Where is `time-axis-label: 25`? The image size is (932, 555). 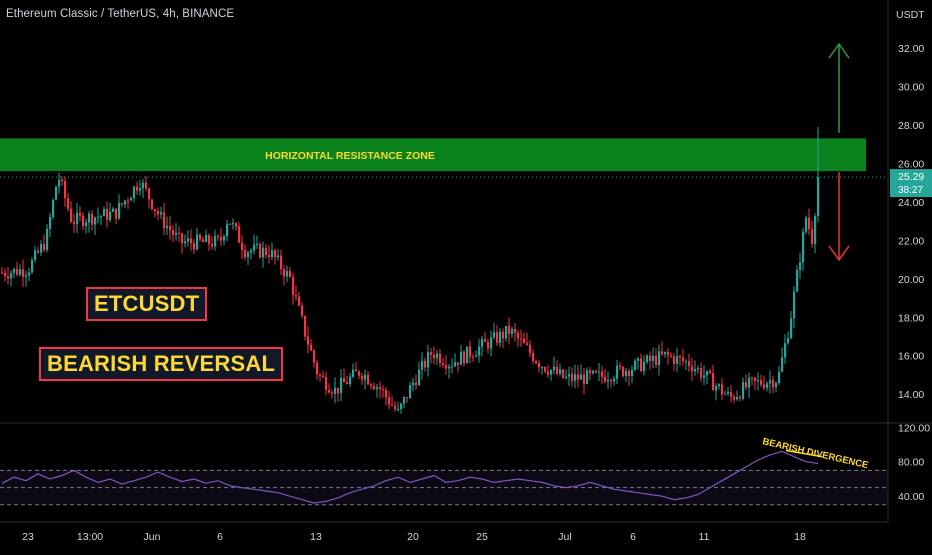
time-axis-label: 25 is located at coordinates (482, 537).